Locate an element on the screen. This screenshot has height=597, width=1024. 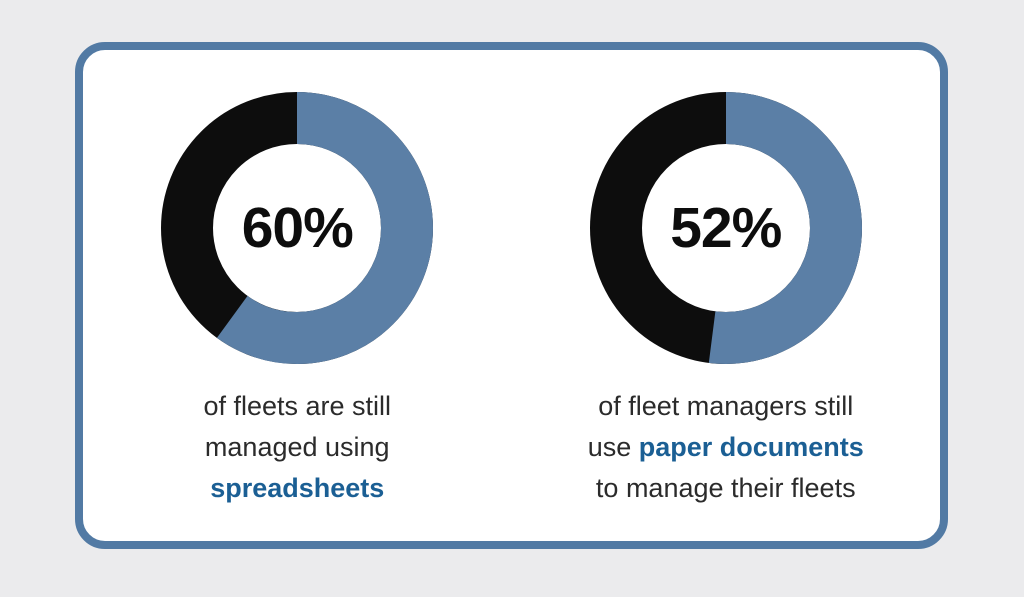
caption-emphasis: paper documents is located at coordinates (751, 447).